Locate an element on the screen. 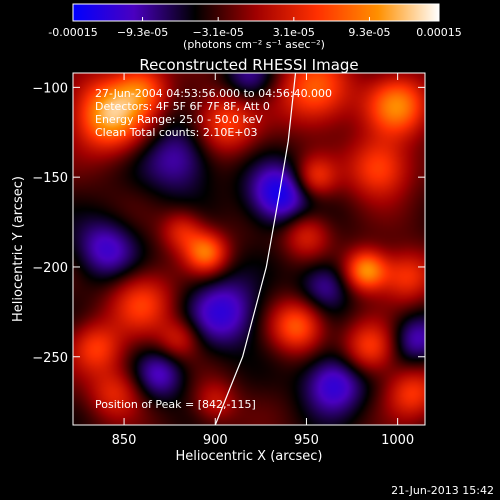  x-tick-label: 850 is located at coordinates (124, 440).